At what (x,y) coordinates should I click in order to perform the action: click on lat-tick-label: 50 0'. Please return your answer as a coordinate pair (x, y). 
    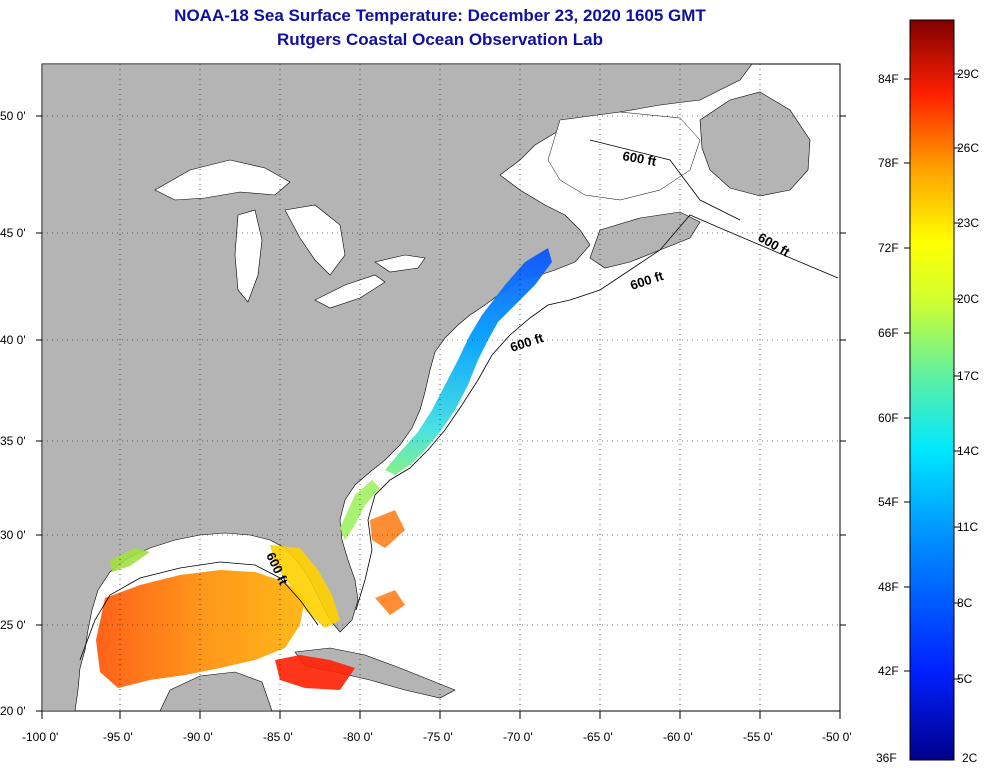
    Looking at the image, I should click on (13, 116).